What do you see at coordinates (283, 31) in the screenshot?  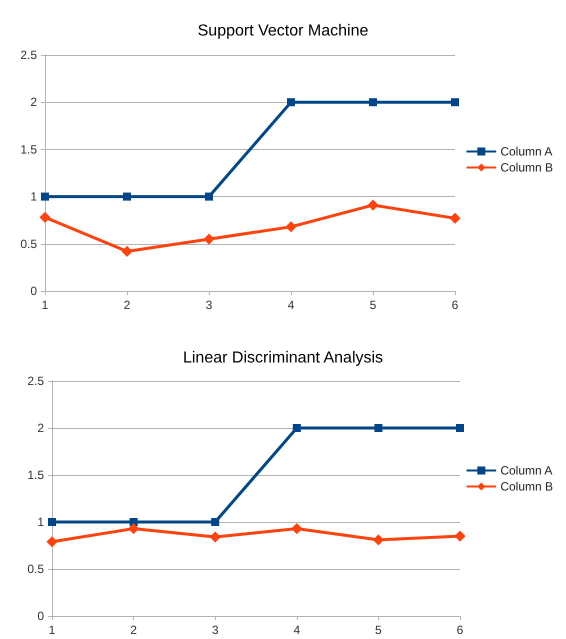 I see `chart-title: Support Vector Machine` at bounding box center [283, 31].